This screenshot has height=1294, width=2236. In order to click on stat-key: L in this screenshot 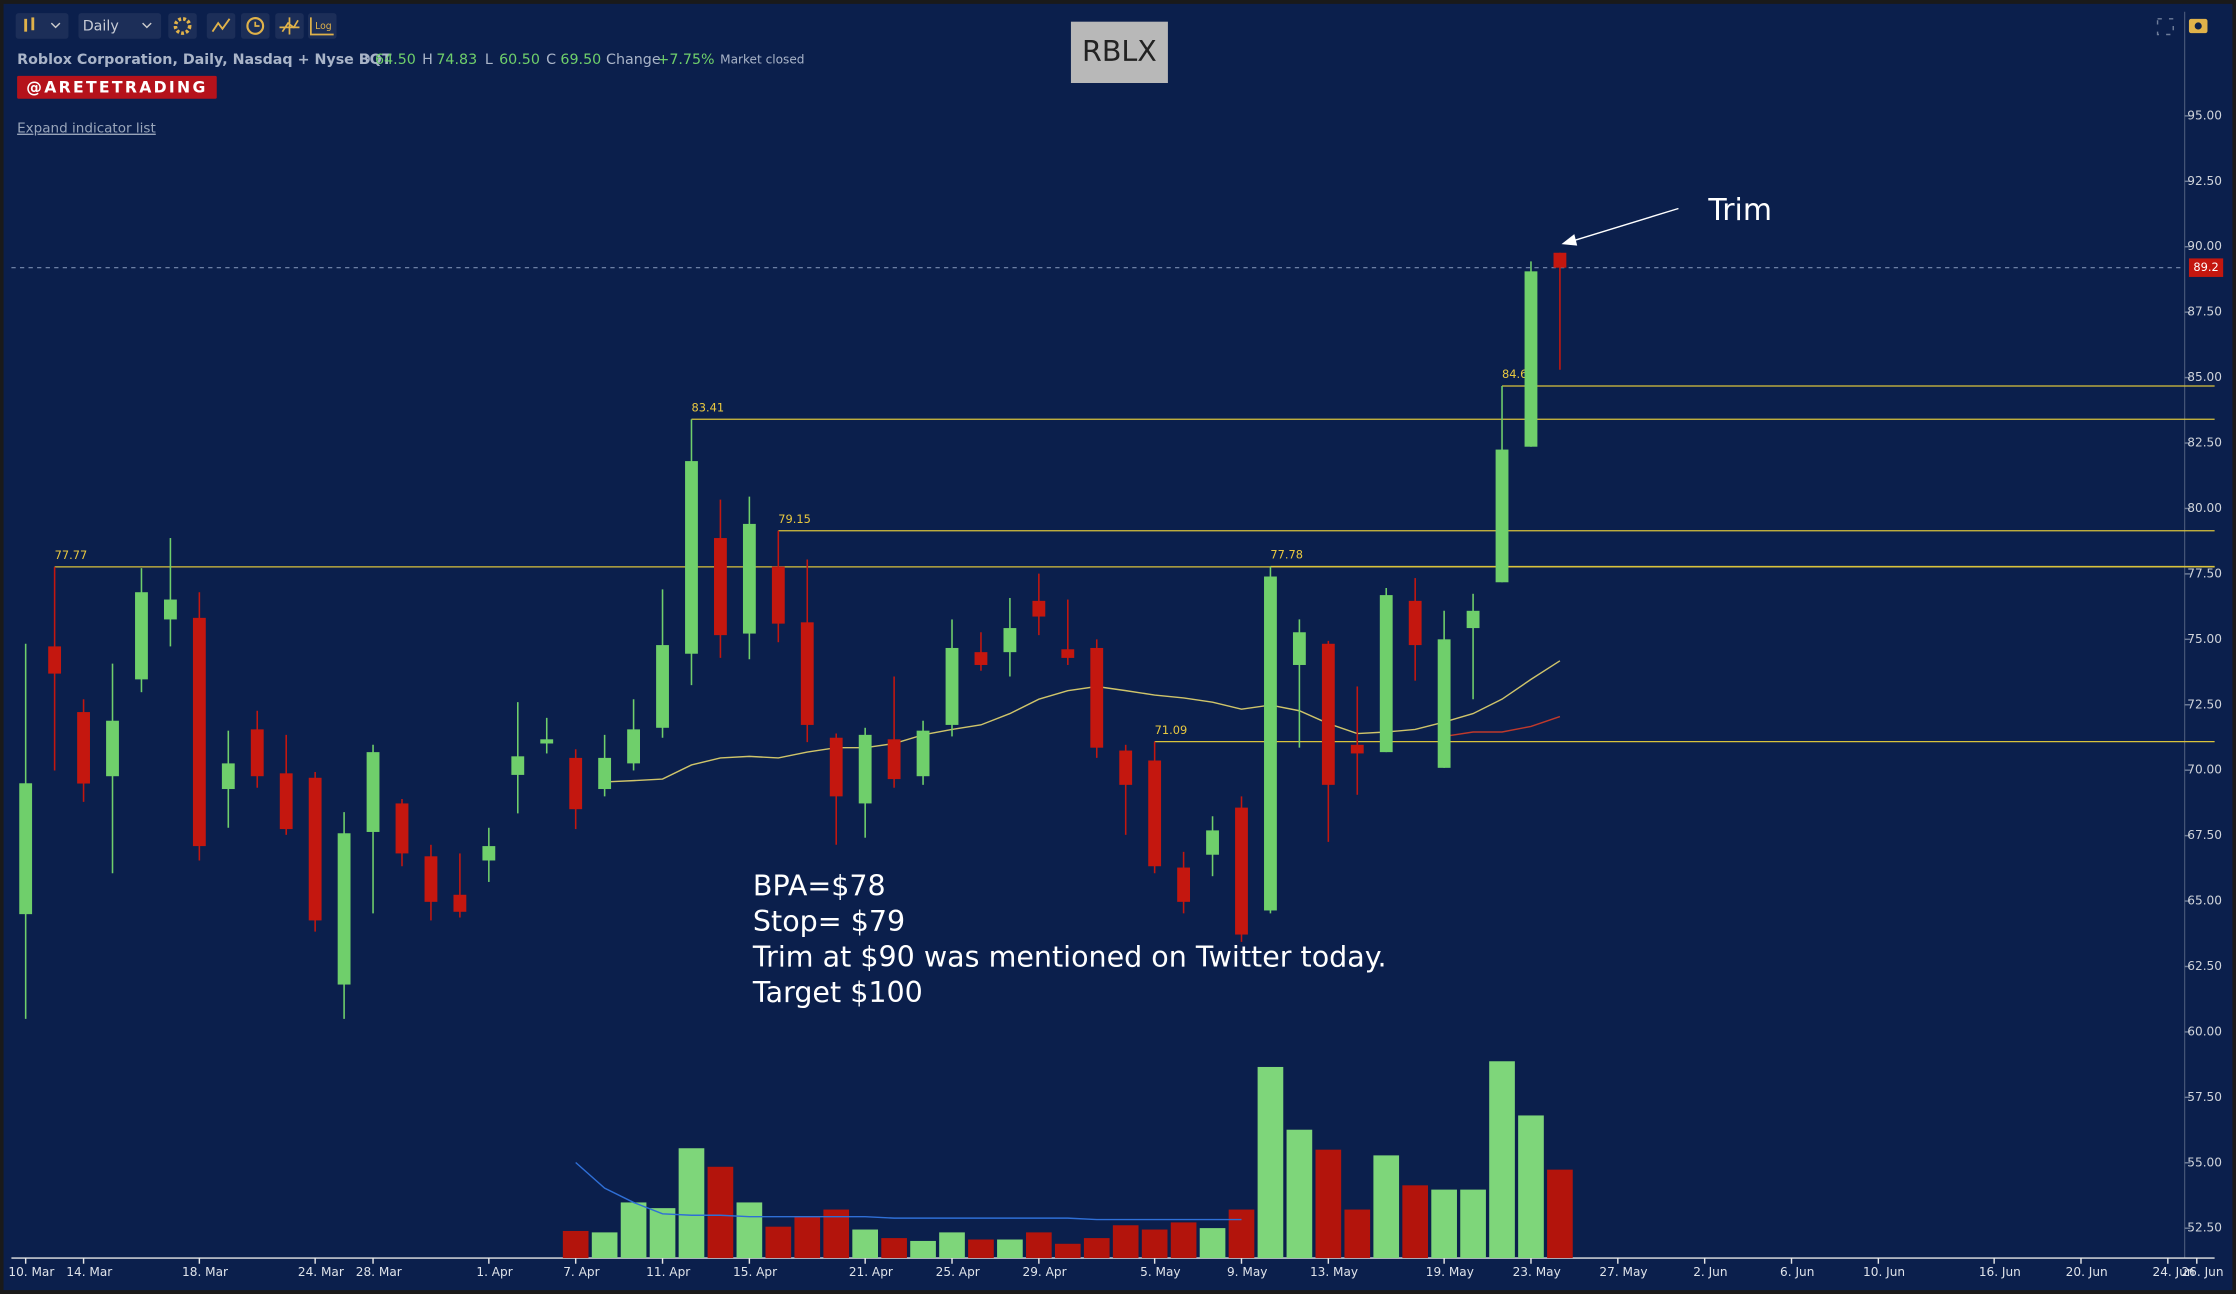, I will do `click(489, 60)`.